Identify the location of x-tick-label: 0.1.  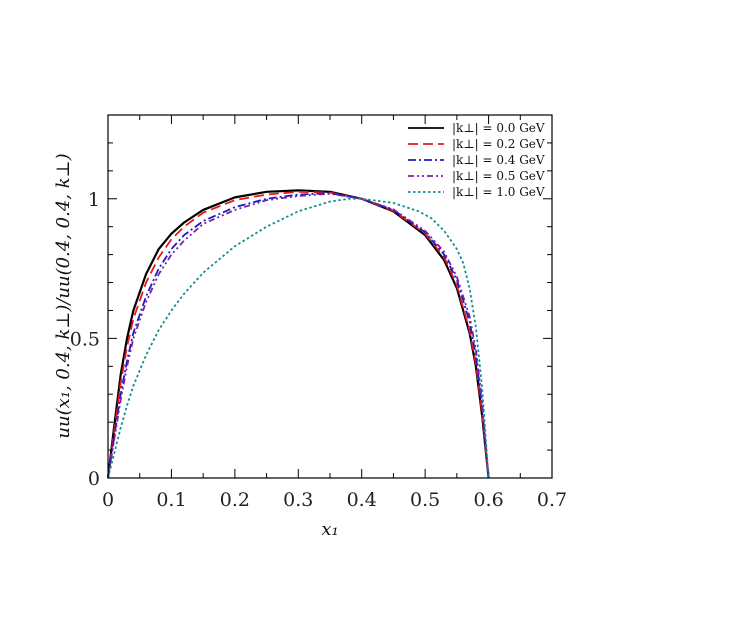
(171, 500).